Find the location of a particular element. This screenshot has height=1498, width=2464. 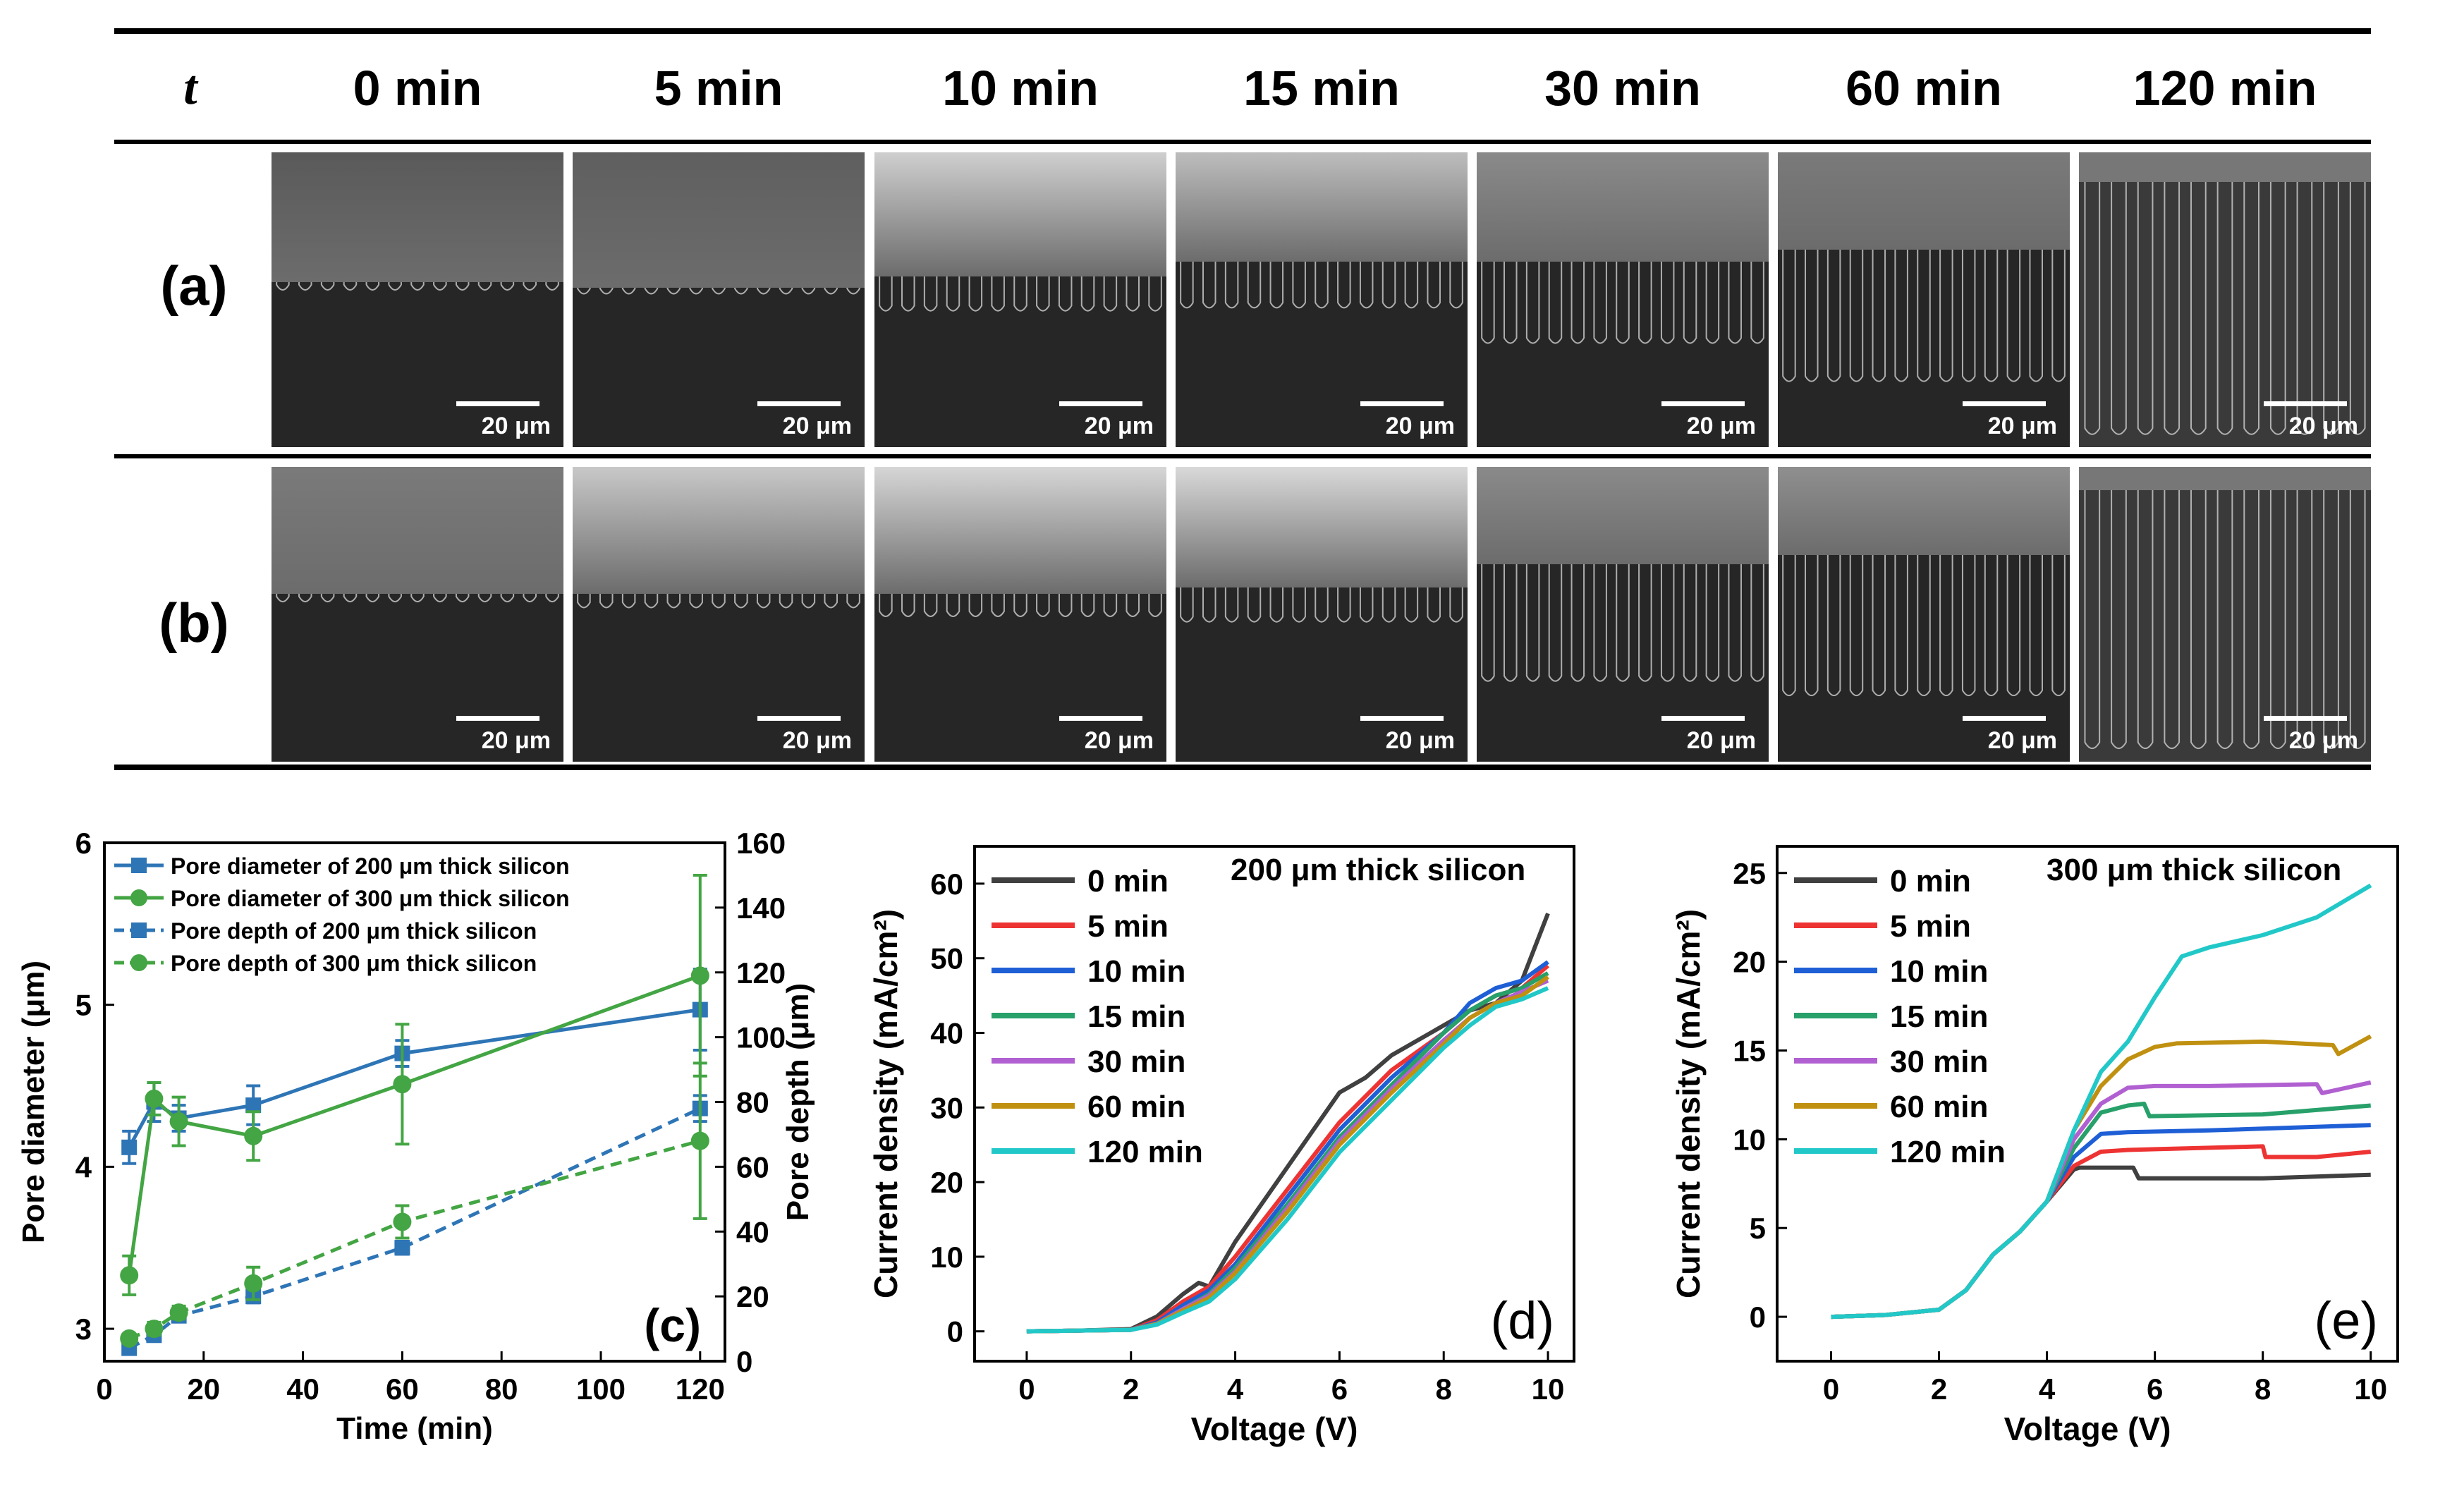

y-tick-label: 0 is located at coordinates (955, 1331).